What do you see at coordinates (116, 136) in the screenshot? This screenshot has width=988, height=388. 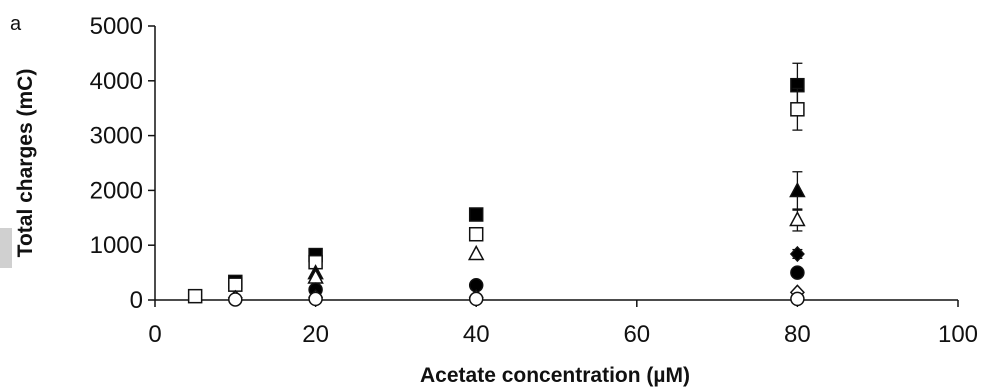 I see `y-tick-label: 3000` at bounding box center [116, 136].